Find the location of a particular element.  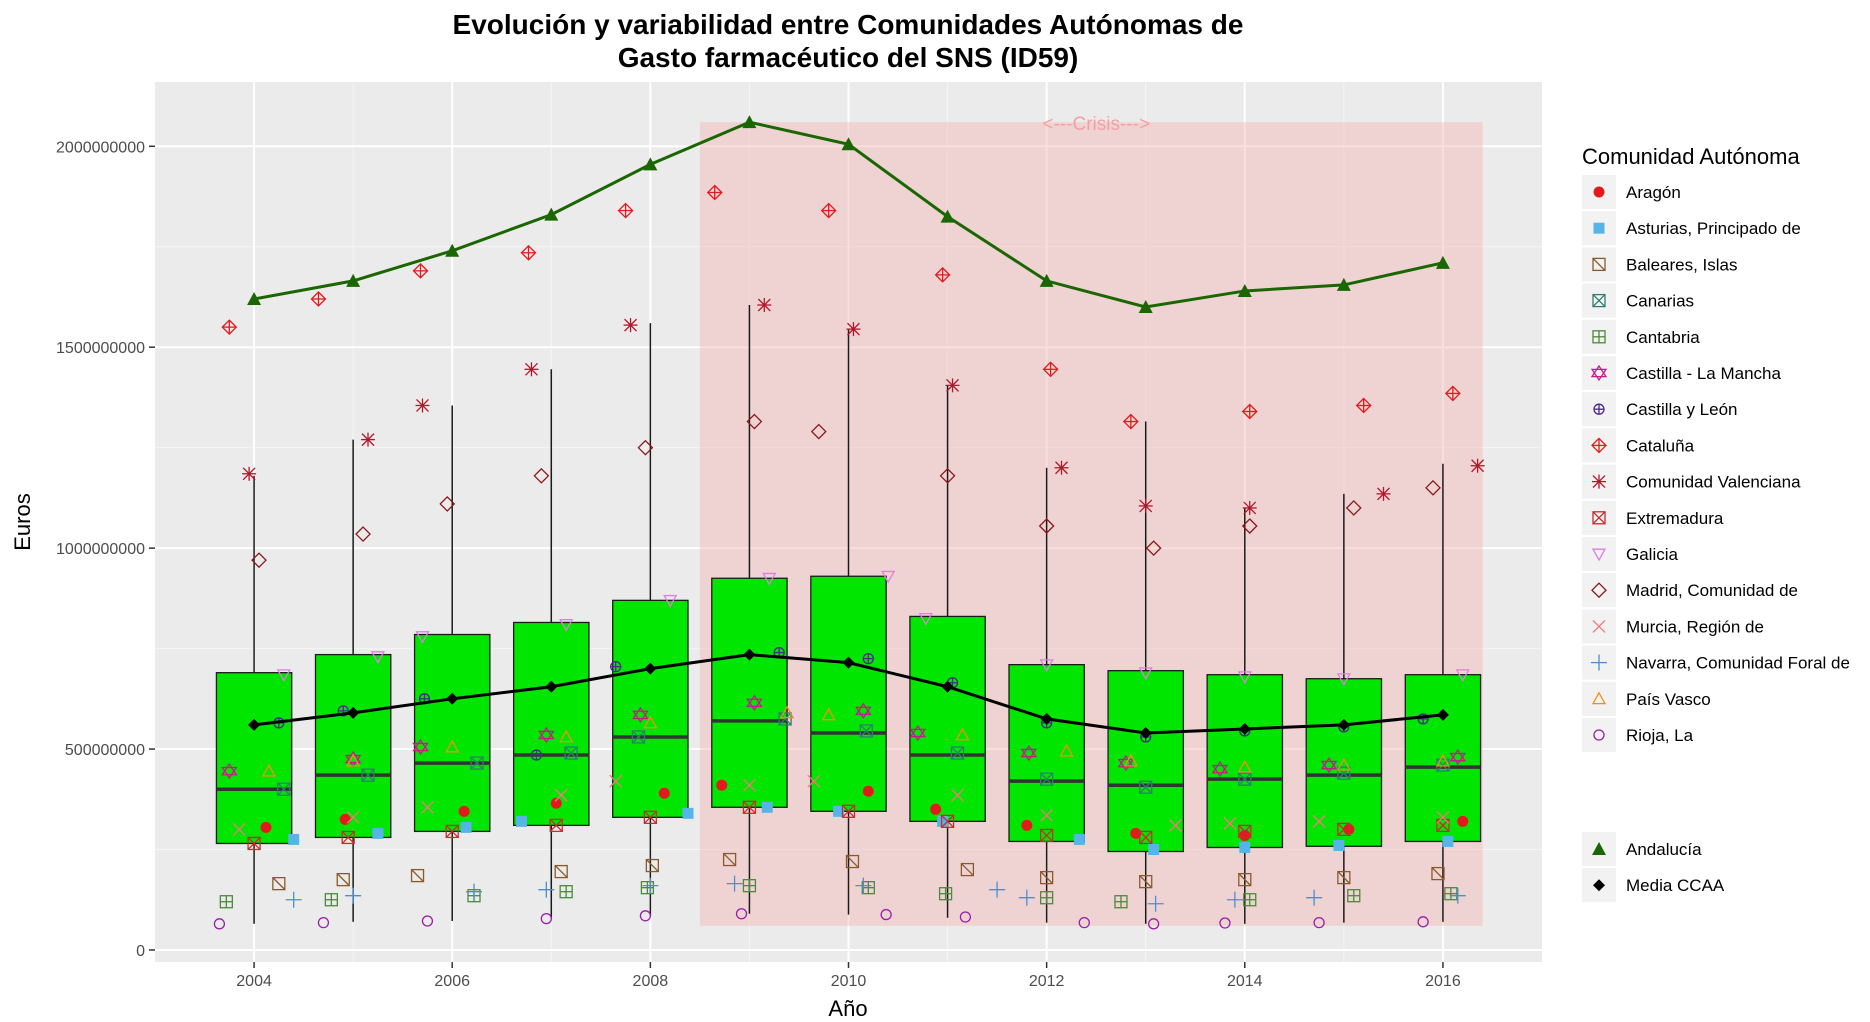

media-ccaa-point-2014 is located at coordinates (1244, 728).